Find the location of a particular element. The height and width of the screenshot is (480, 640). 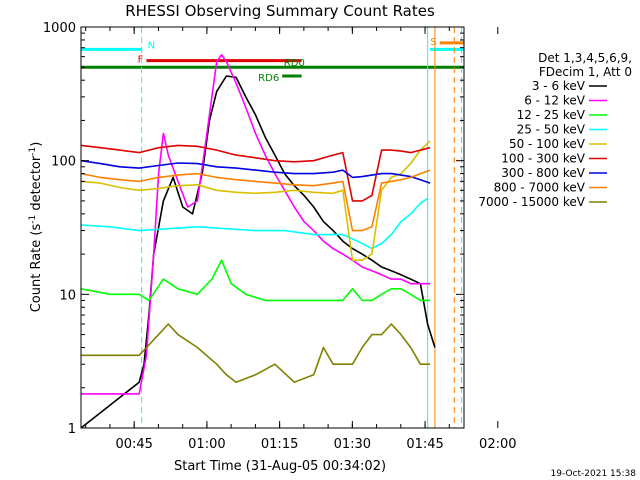

x-tick-label: 01:45 is located at coordinates (424, 444).